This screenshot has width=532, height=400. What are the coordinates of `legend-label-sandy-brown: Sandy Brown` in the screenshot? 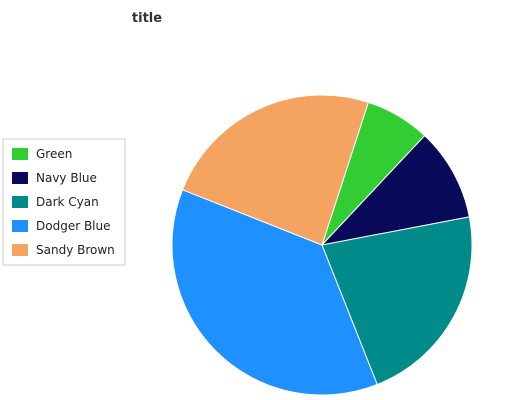 It's located at (75, 250).